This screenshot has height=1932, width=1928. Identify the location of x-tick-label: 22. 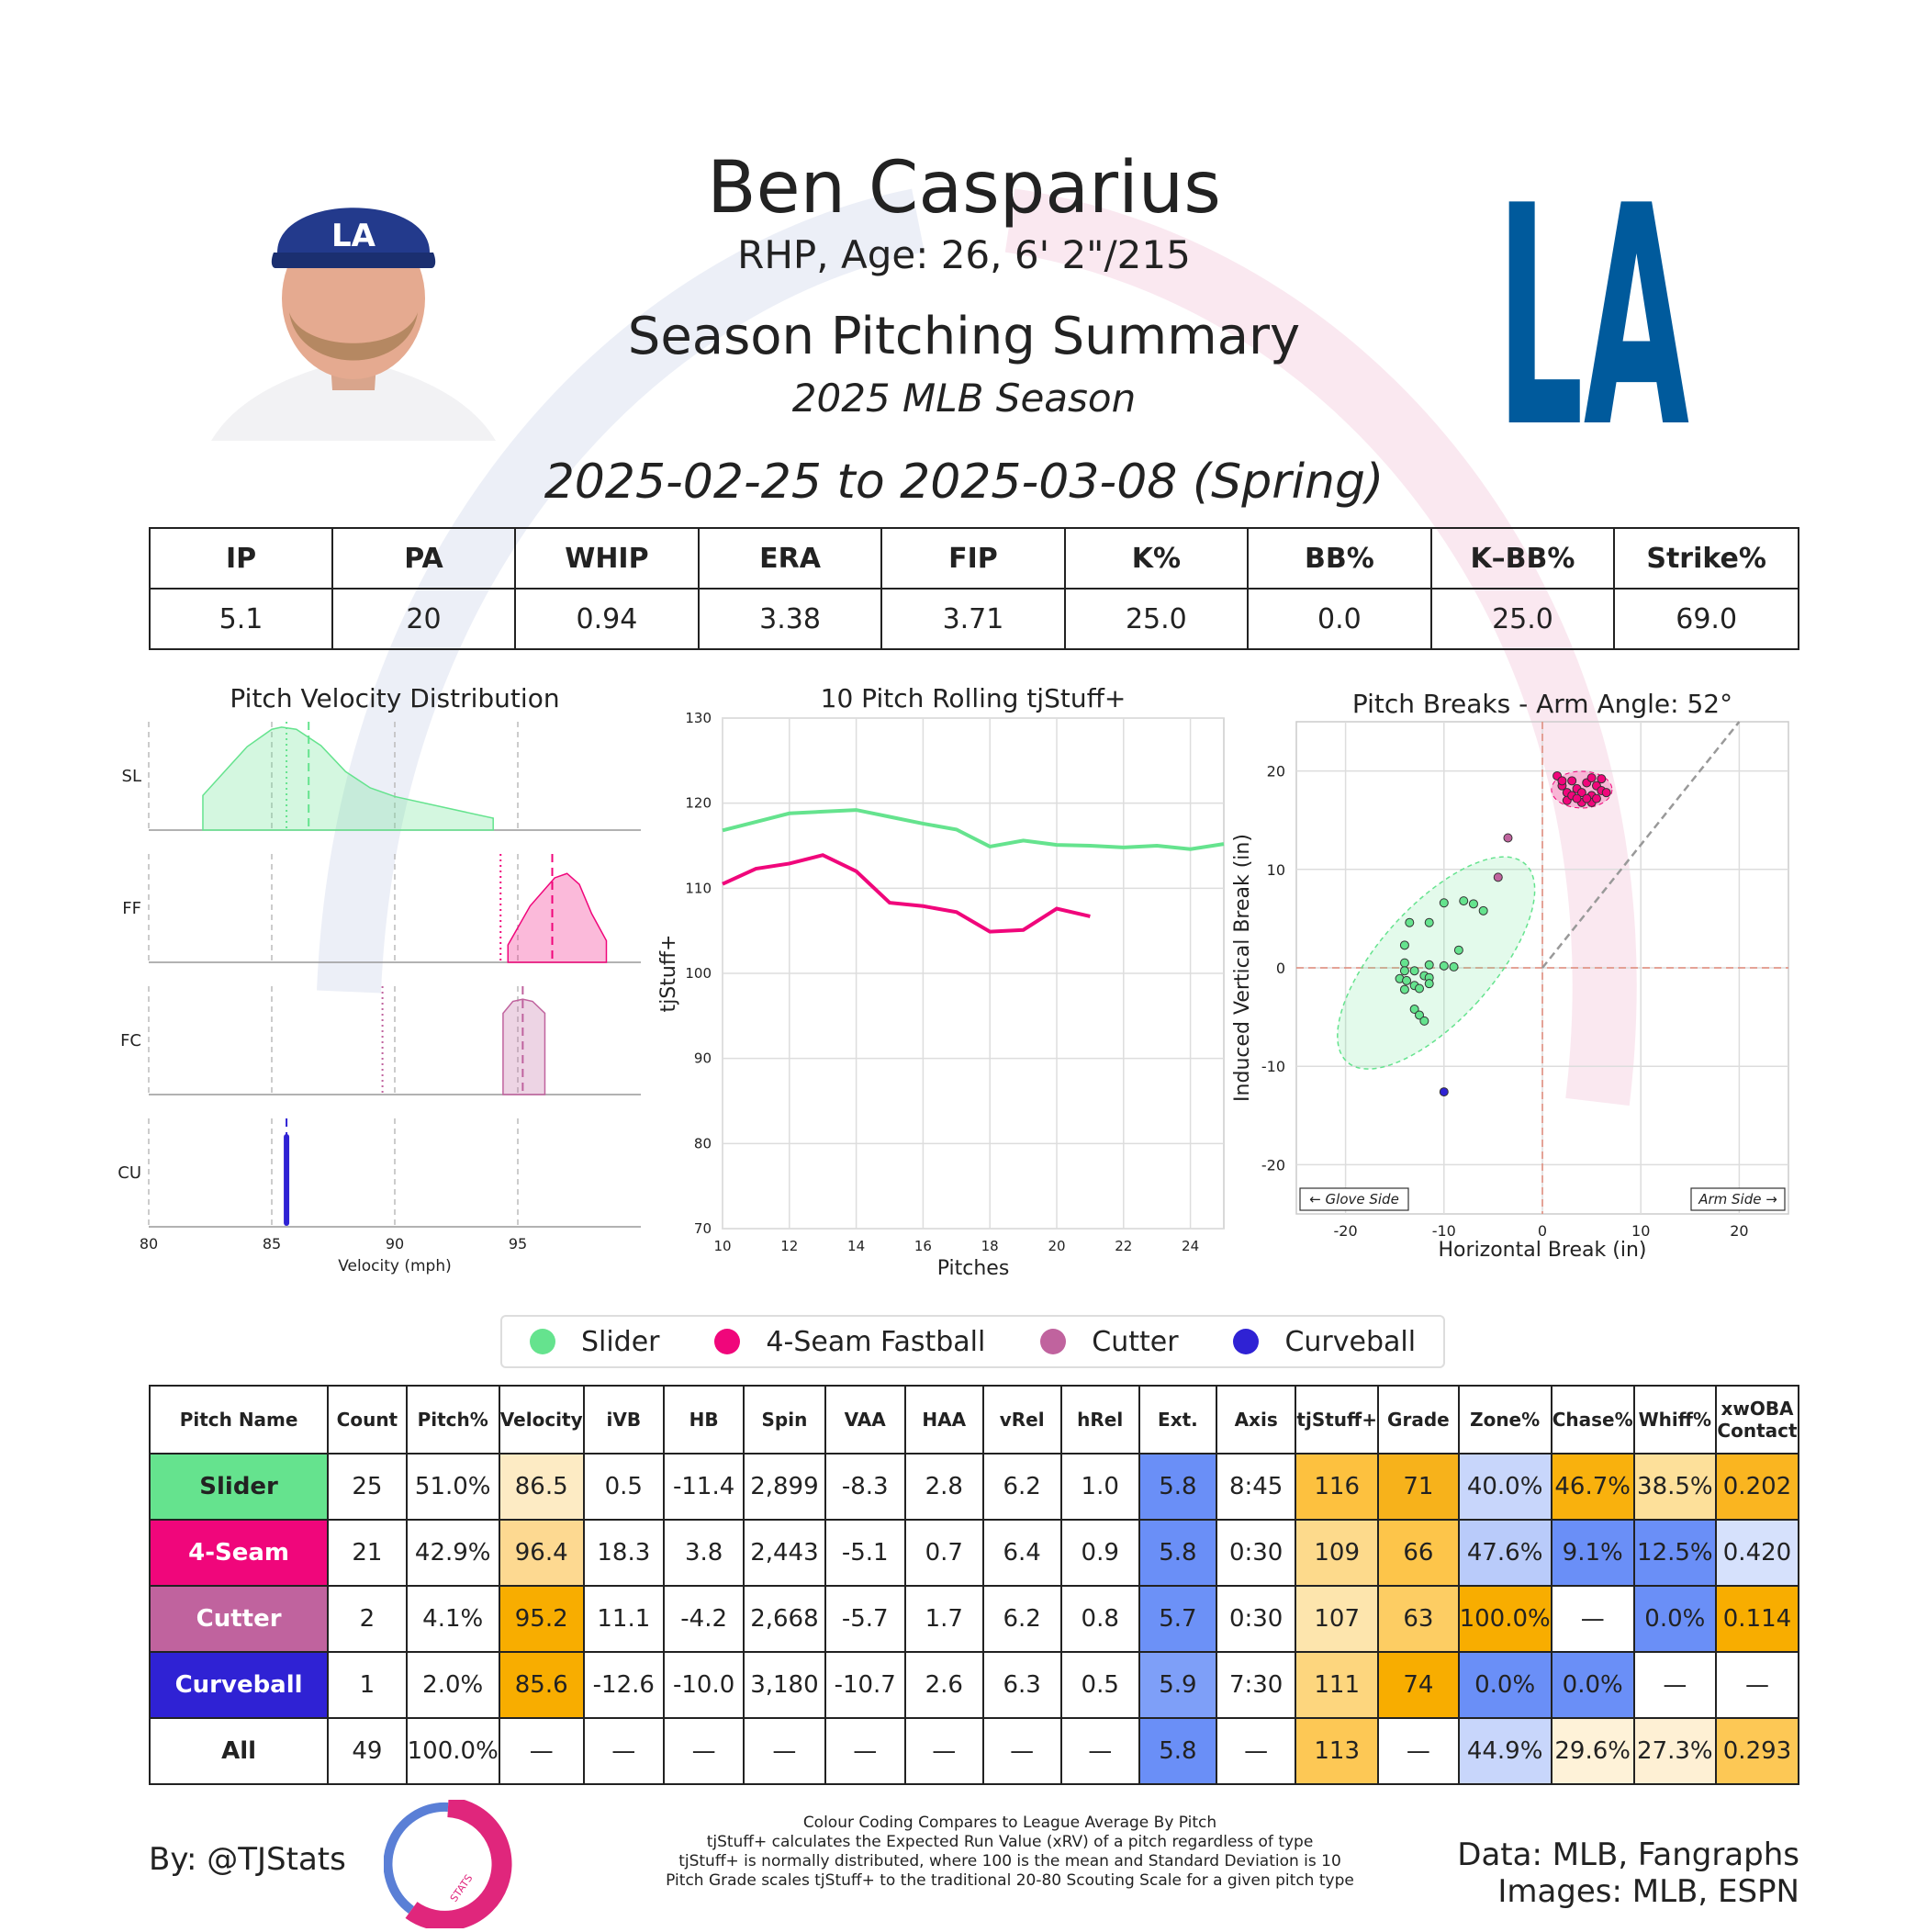
(1123, 1246).